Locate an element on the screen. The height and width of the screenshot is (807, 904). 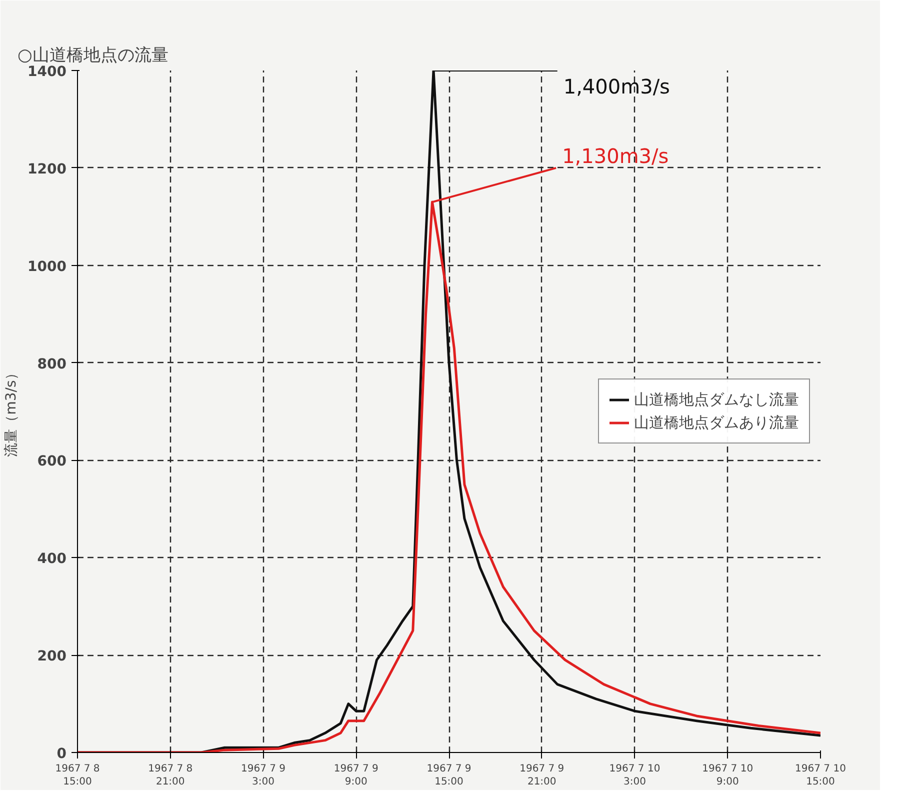
y-tick-label: 400 is located at coordinates (52, 559).